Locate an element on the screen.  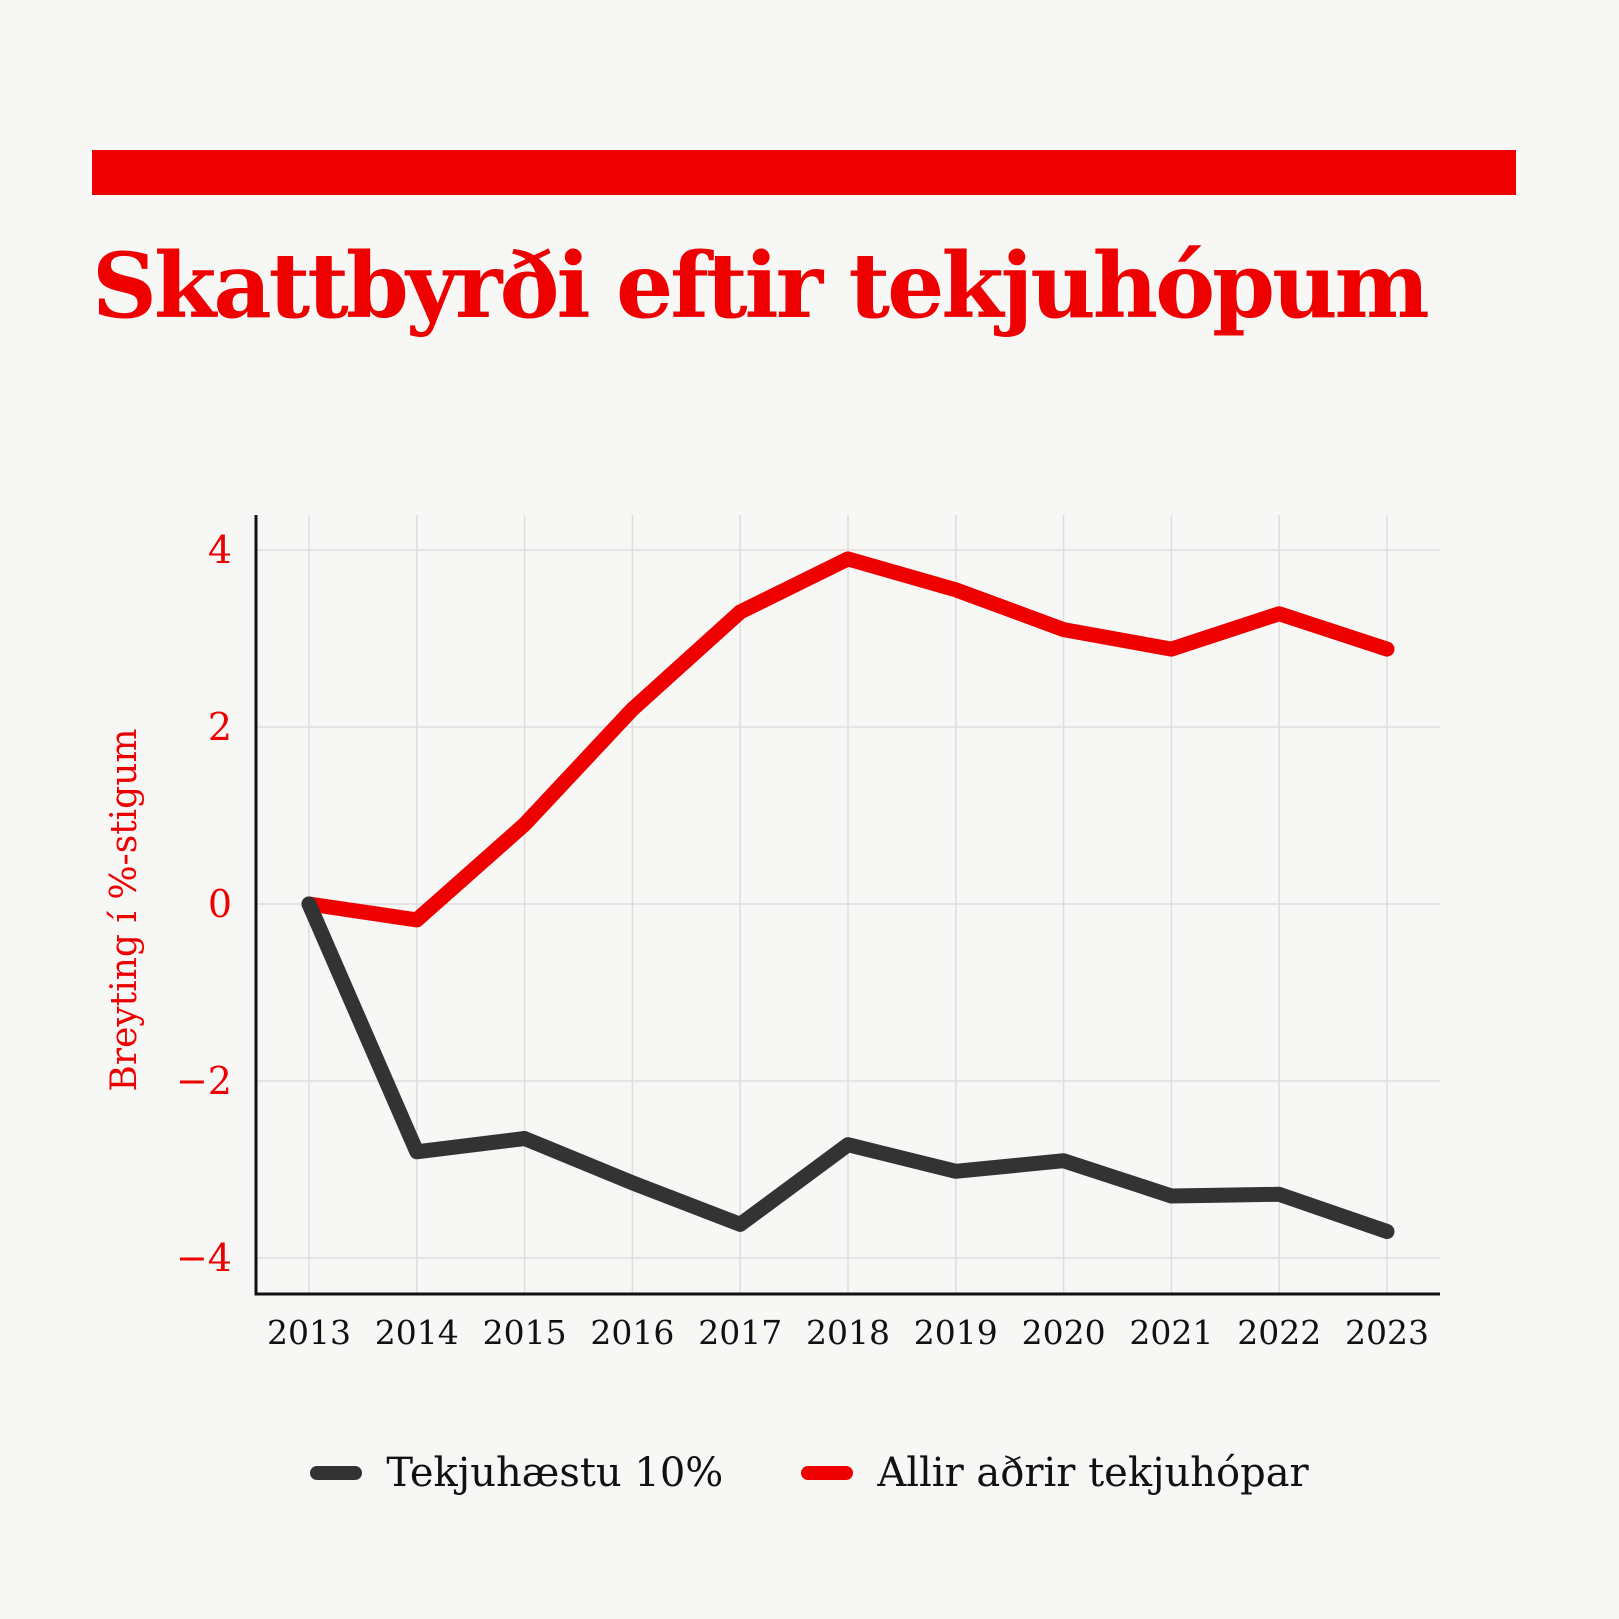
chart-title: Skattbyrði eftir tekjuhópum is located at coordinates (761, 286).